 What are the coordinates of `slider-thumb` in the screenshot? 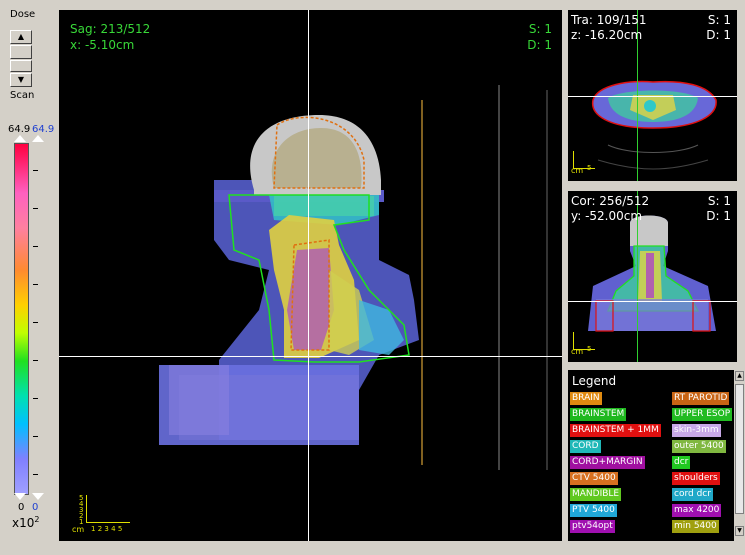 It's located at (21, 52).